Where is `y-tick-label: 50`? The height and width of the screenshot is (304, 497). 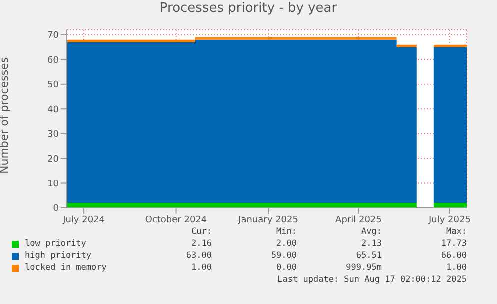
y-tick-label: 50 is located at coordinates (54, 85).